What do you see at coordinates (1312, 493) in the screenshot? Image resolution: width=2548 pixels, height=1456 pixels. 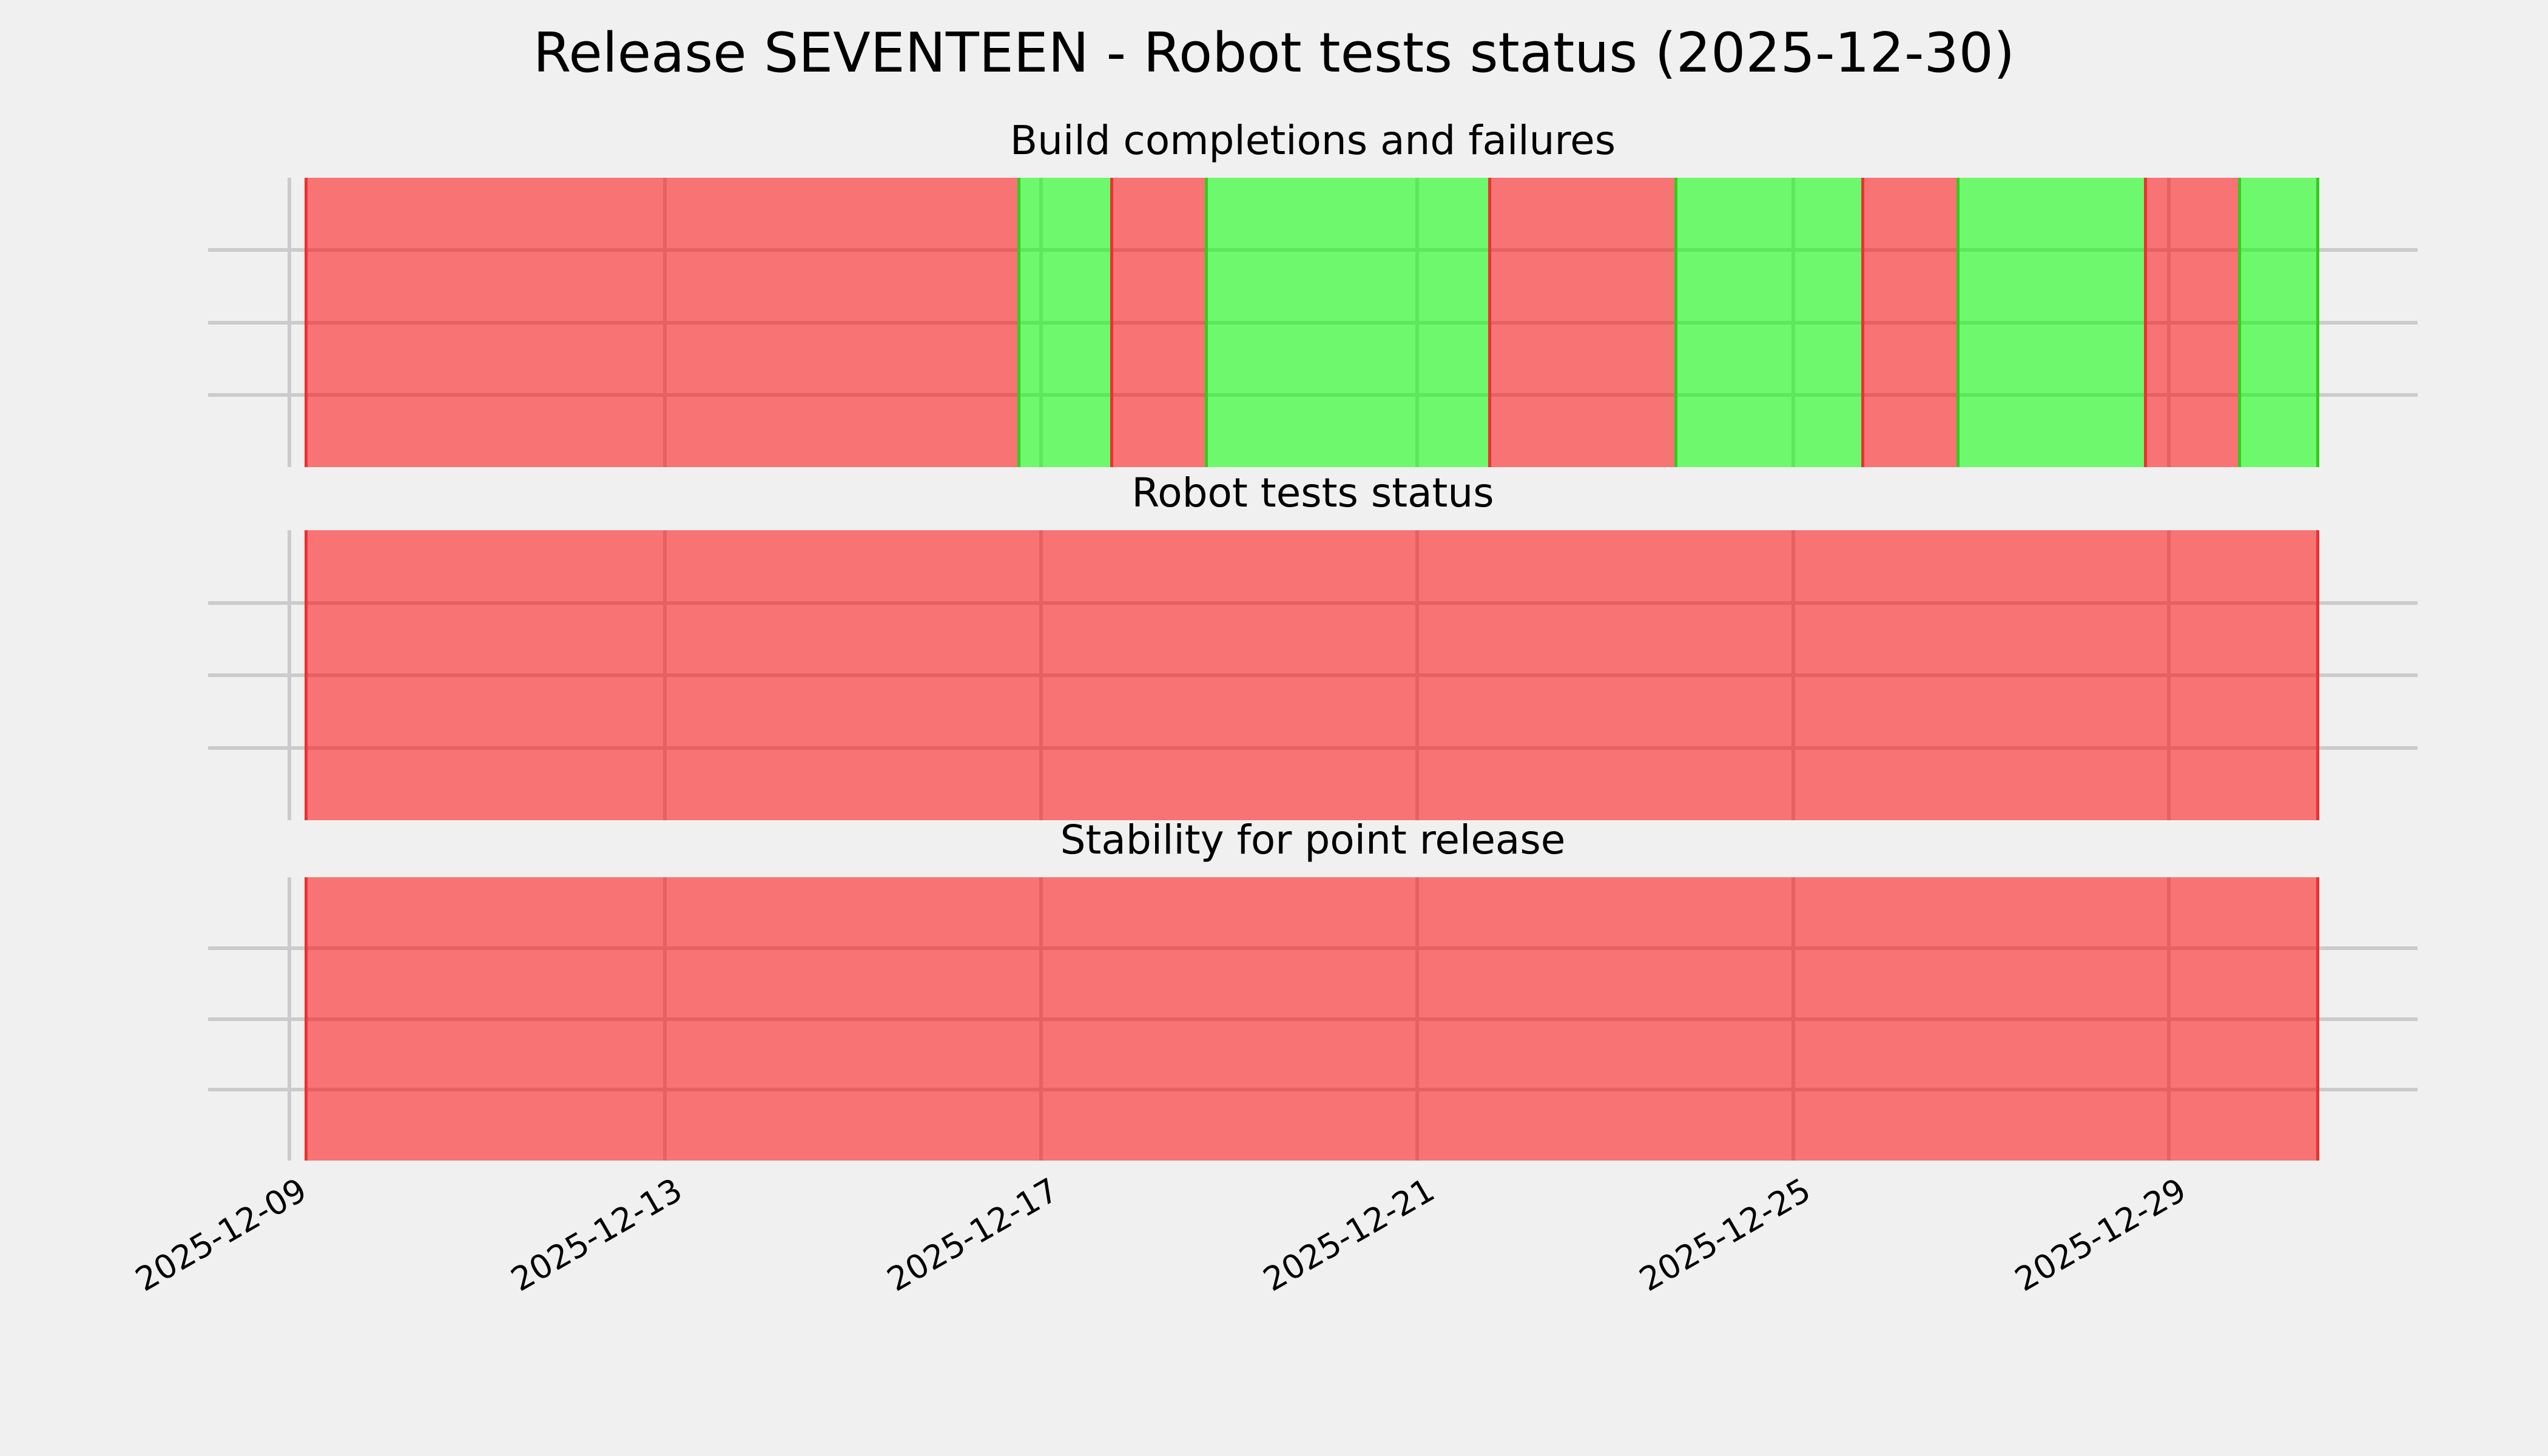 I see `subplot-title-robot-tests-status: Robot tests status` at bounding box center [1312, 493].